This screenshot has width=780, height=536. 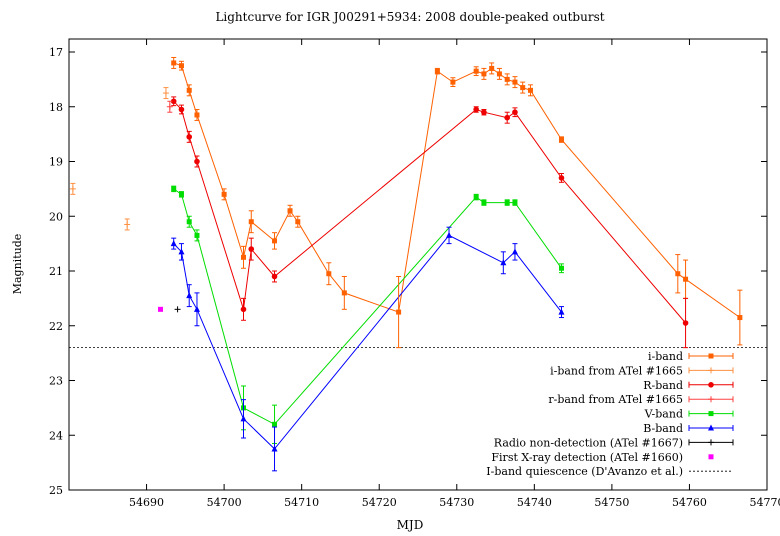 What do you see at coordinates (17, 264) in the screenshot?
I see `y-axis-label: Magnitude` at bounding box center [17, 264].